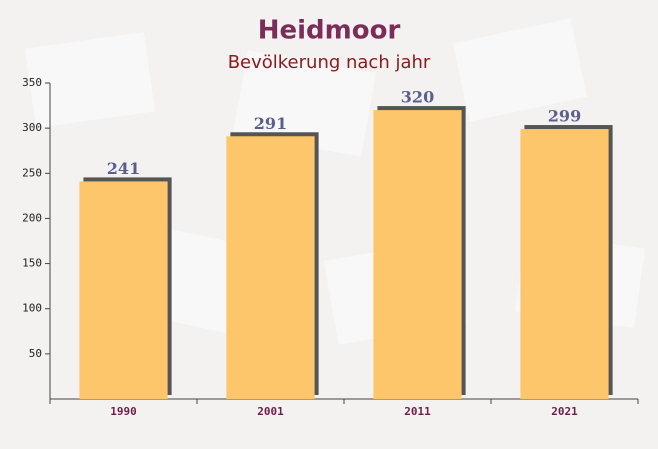  I want to click on x-tick-label: 1990, so click(123, 411).